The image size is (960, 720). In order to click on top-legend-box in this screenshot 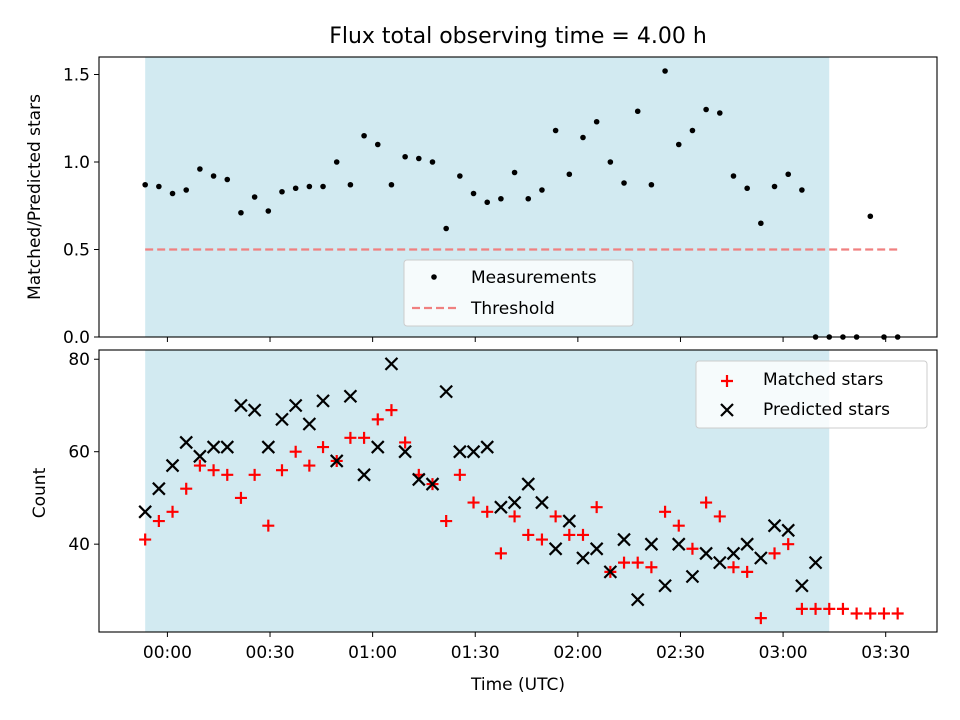, I will do `click(518, 293)`.